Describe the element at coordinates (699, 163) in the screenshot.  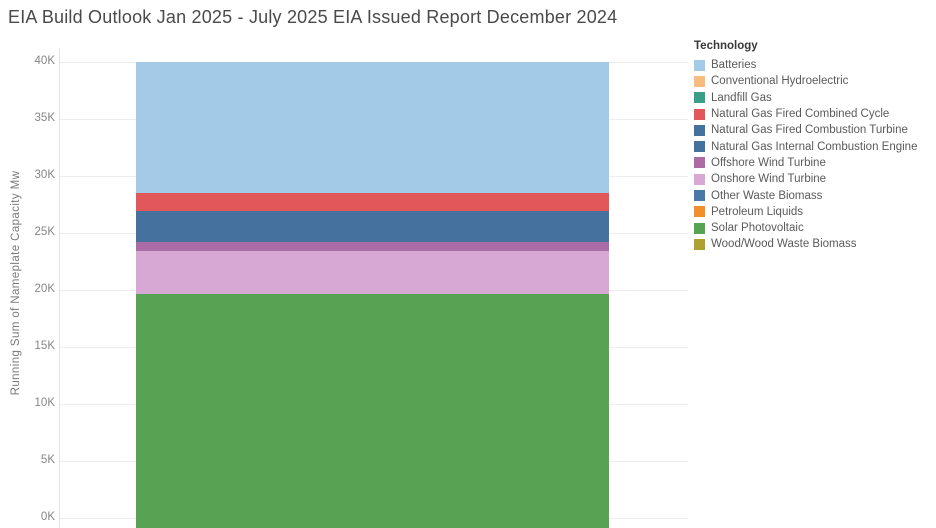
I see `legend-swatch-offshore-wind-turbine` at that location.